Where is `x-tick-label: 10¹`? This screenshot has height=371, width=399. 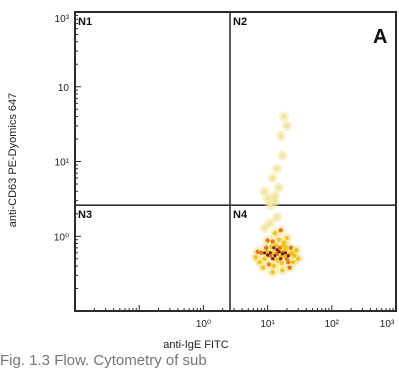 x-tick-label: 10¹ is located at coordinates (267, 324).